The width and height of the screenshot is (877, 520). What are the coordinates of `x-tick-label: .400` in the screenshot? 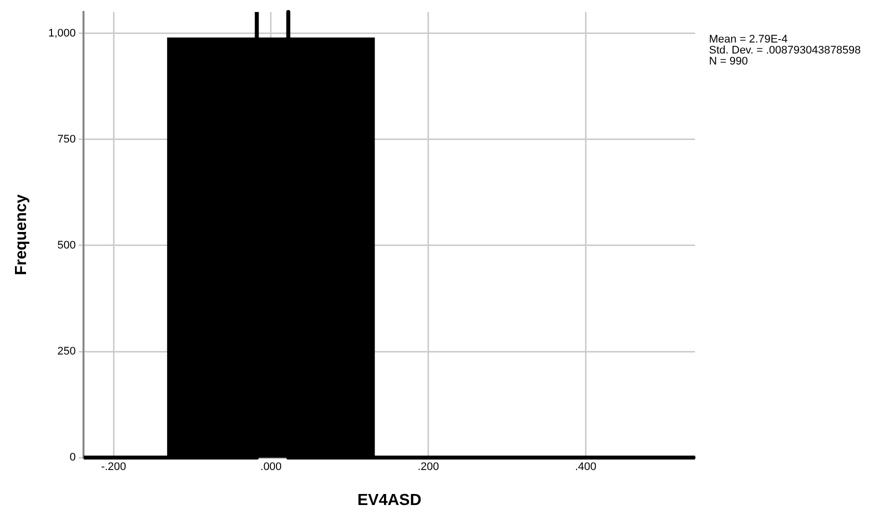 It's located at (585, 467).